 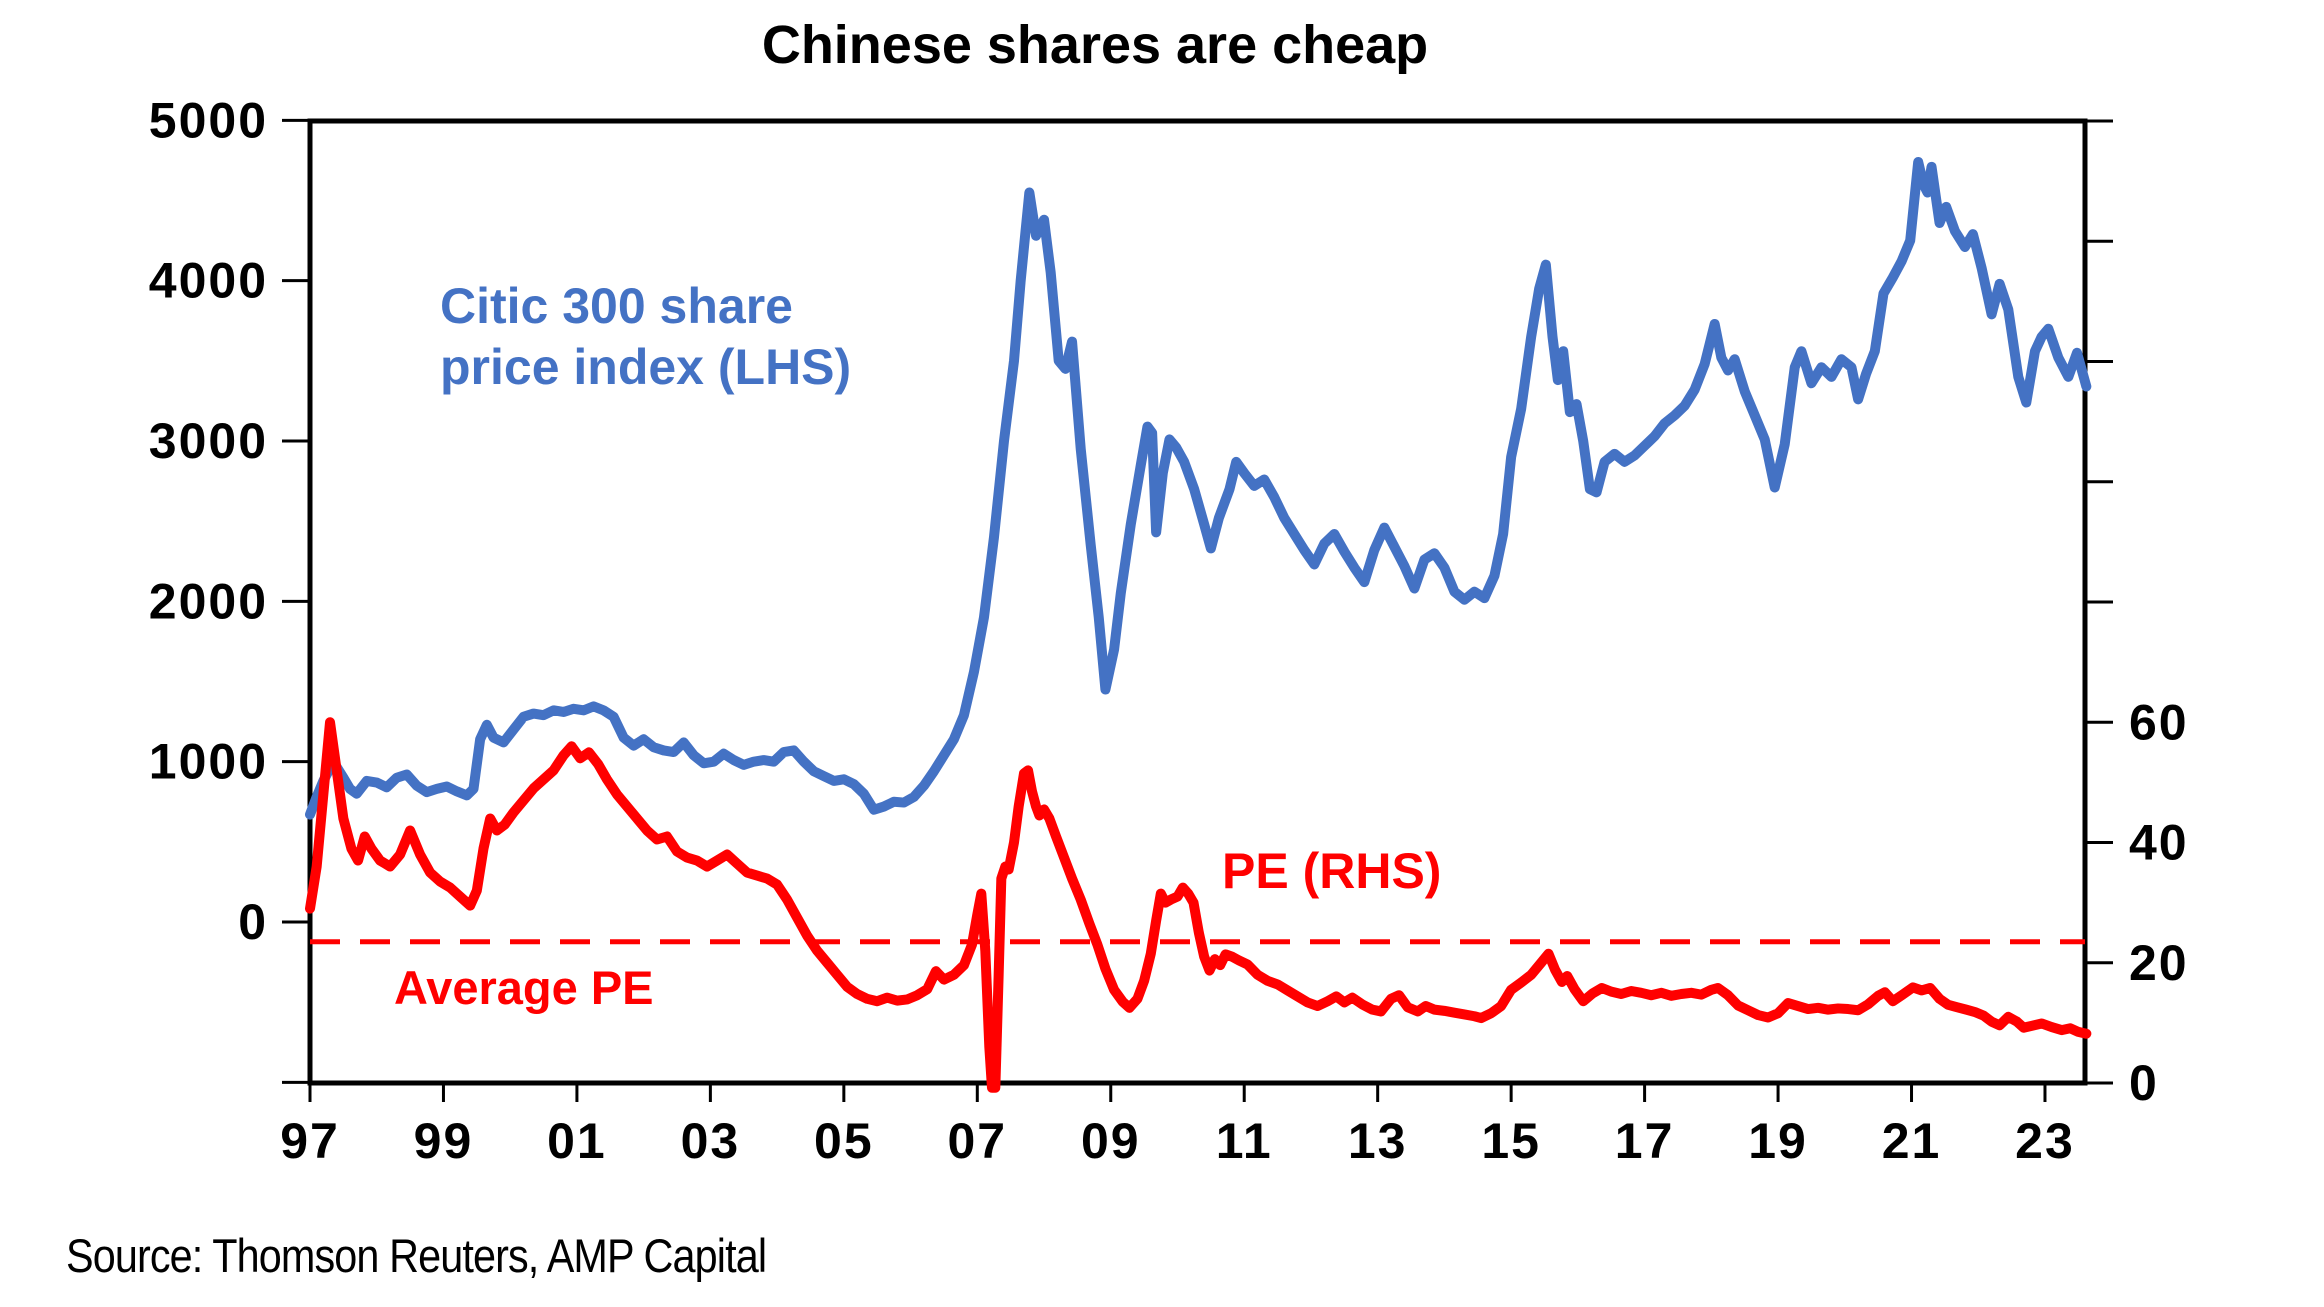 What do you see at coordinates (253, 922) in the screenshot?
I see `left-axis-tick-label: 0` at bounding box center [253, 922].